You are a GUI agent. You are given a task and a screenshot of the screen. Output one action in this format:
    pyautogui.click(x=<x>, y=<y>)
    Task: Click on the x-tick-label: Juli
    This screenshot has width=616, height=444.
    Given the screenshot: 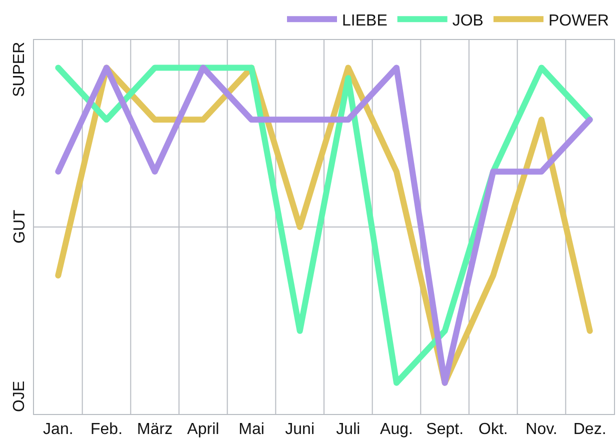 What is the action you would take?
    pyautogui.click(x=348, y=429)
    